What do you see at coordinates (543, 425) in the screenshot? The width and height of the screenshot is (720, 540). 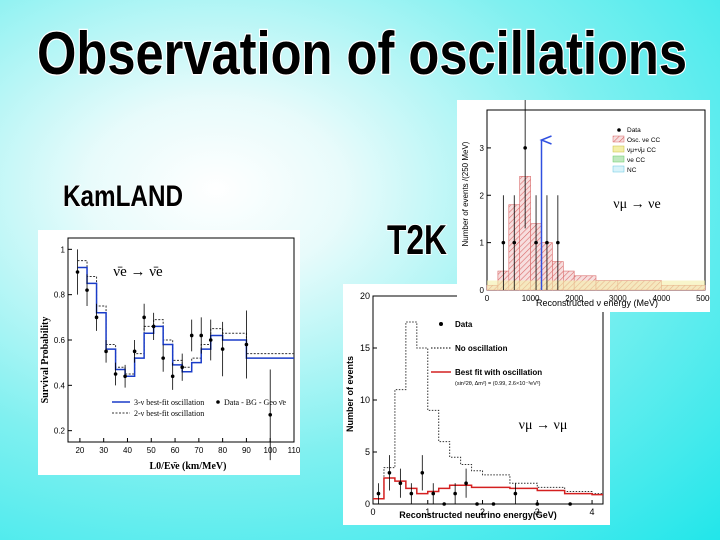 I see `numu-channel: νμ → νμ` at bounding box center [543, 425].